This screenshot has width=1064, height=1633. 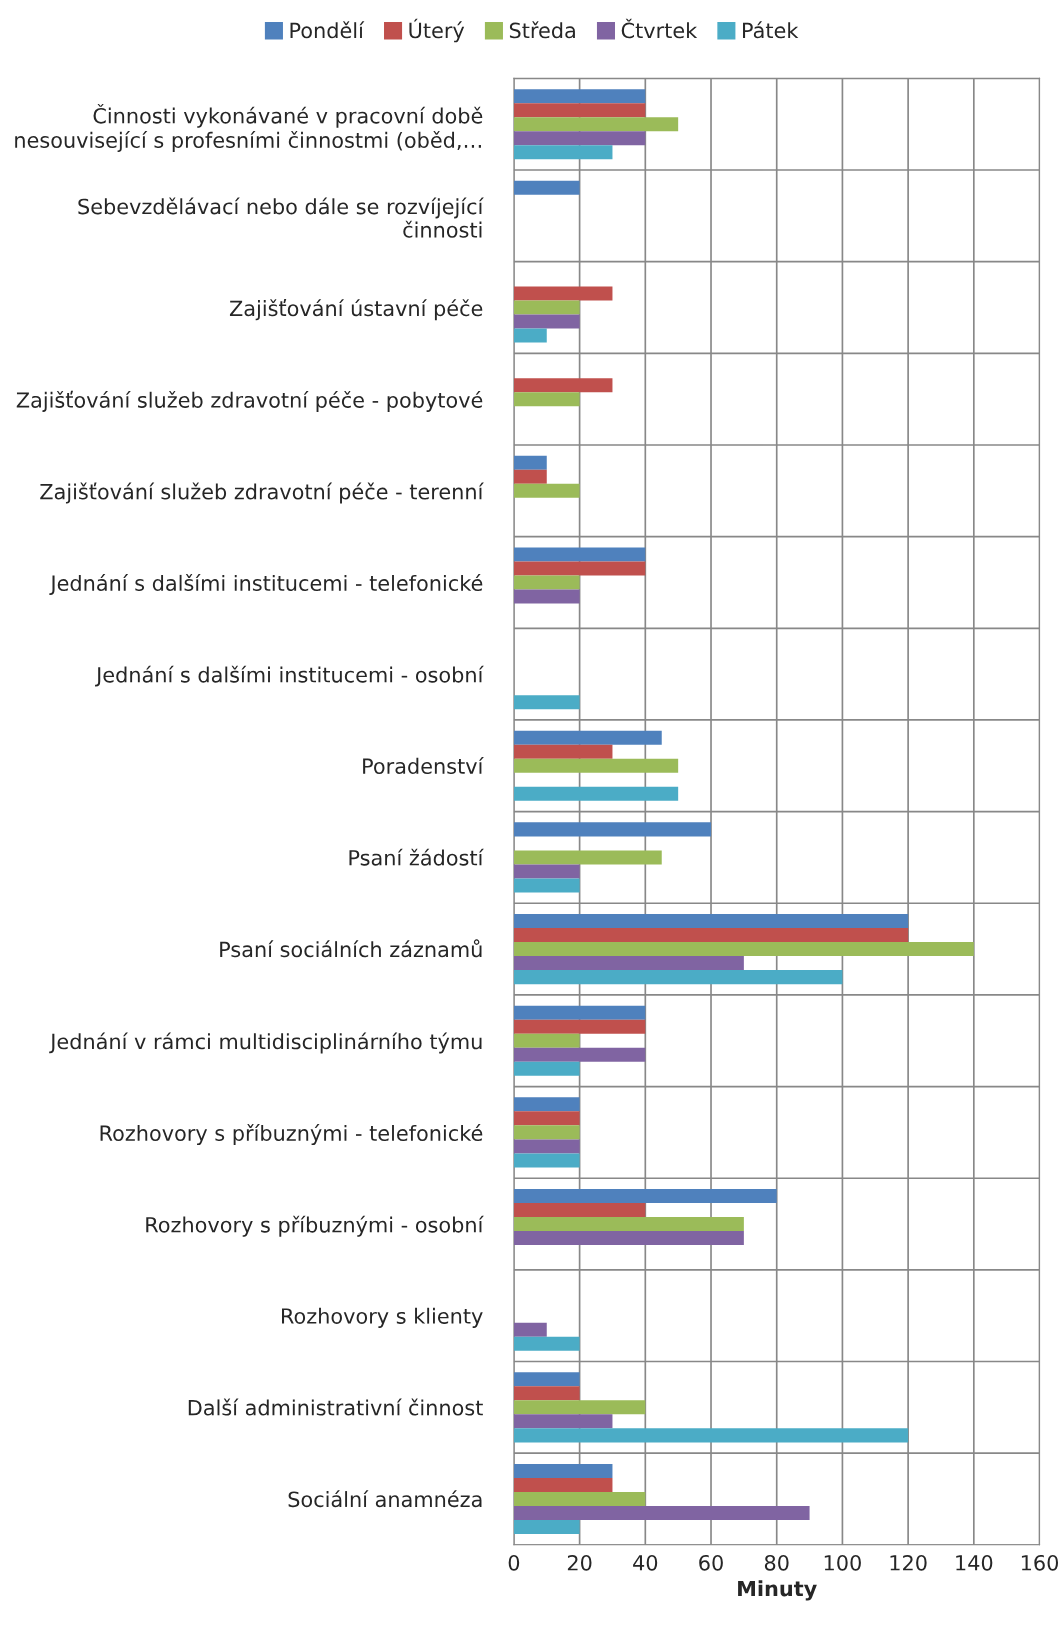 What do you see at coordinates (423, 765) in the screenshot?
I see `y-tick-label: Poradenství` at bounding box center [423, 765].